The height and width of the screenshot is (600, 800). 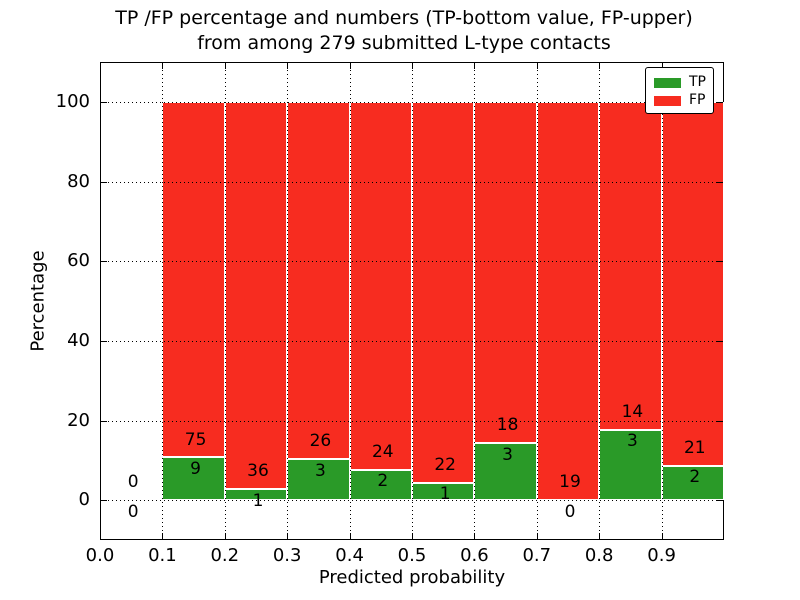 What do you see at coordinates (78, 261) in the screenshot?
I see `y-tick-label: 60` at bounding box center [78, 261].